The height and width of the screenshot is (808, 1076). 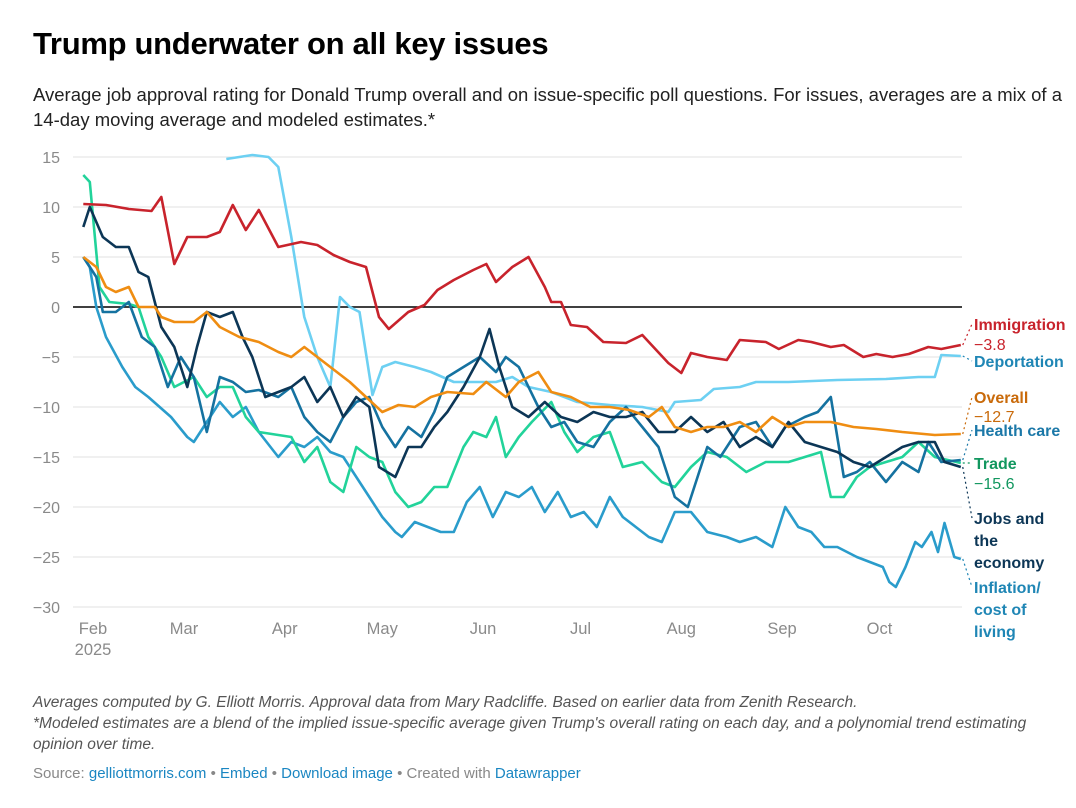 I want to click on y-tick-label: 0, so click(x=55, y=308).